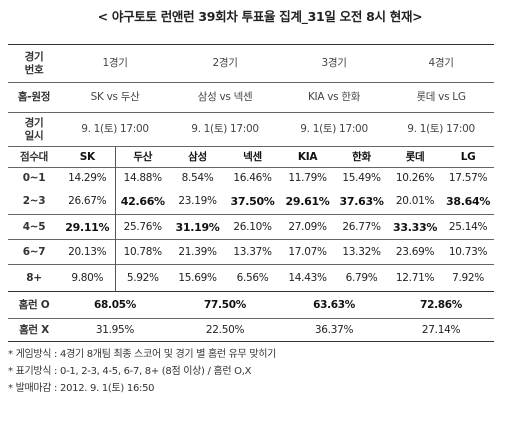 Image resolution: width=520 pixels, height=427 pixels. Describe the element at coordinates (115, 129) in the screenshot. I see `game-1-datetime: 9. 1(토) 17:00` at that location.